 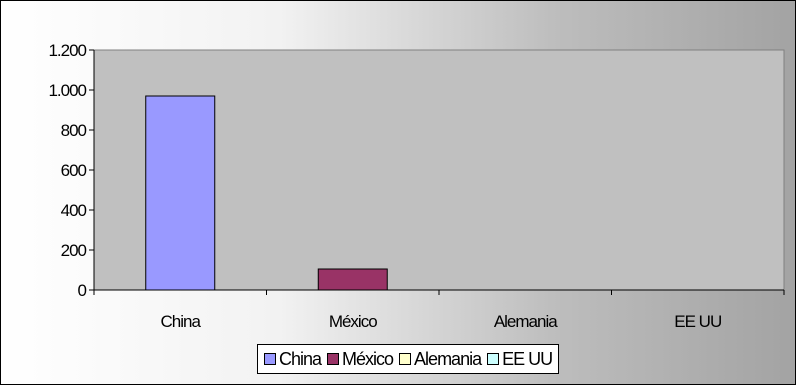 I want to click on legend: China México Alemania EE UU, so click(x=408, y=359).